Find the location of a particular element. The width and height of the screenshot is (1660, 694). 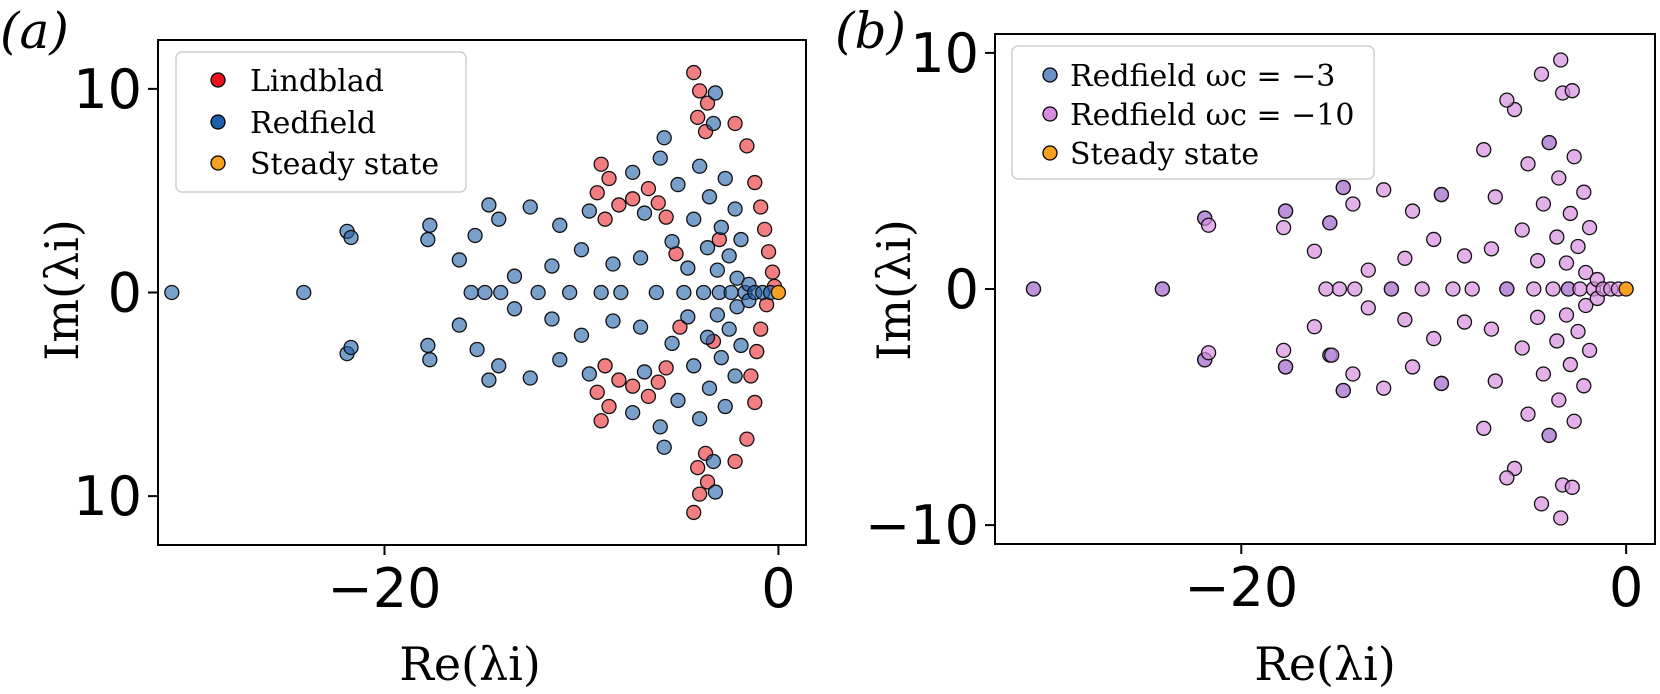

legend-wc10-marker is located at coordinates (1050, 114).